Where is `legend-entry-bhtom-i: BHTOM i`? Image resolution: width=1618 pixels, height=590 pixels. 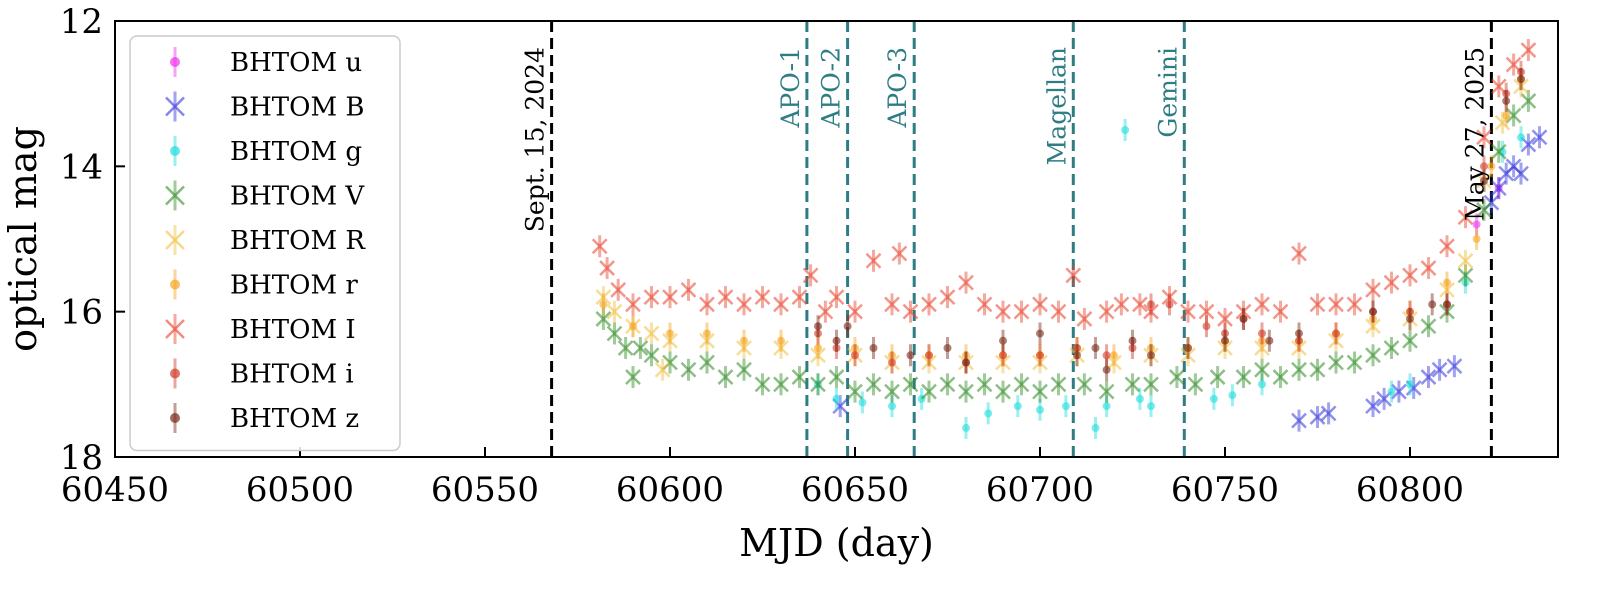 legend-entry-bhtom-i: BHTOM i is located at coordinates (262, 374).